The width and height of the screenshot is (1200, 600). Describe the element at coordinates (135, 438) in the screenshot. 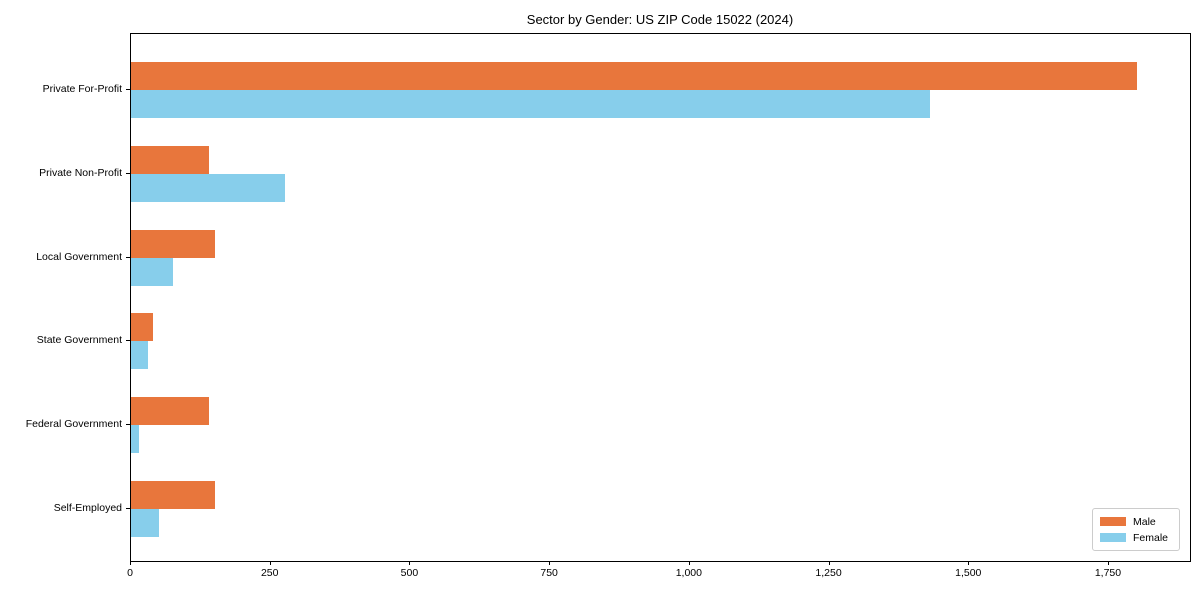

I see `bar-female-federal-government` at that location.